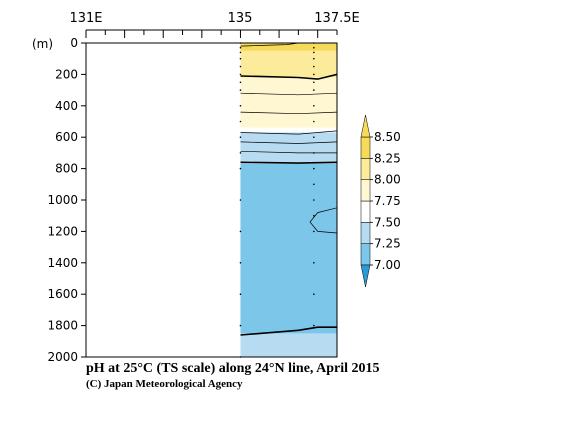  Describe the element at coordinates (62, 294) in the screenshot. I see `y-tick-label-1600: 1600` at that location.